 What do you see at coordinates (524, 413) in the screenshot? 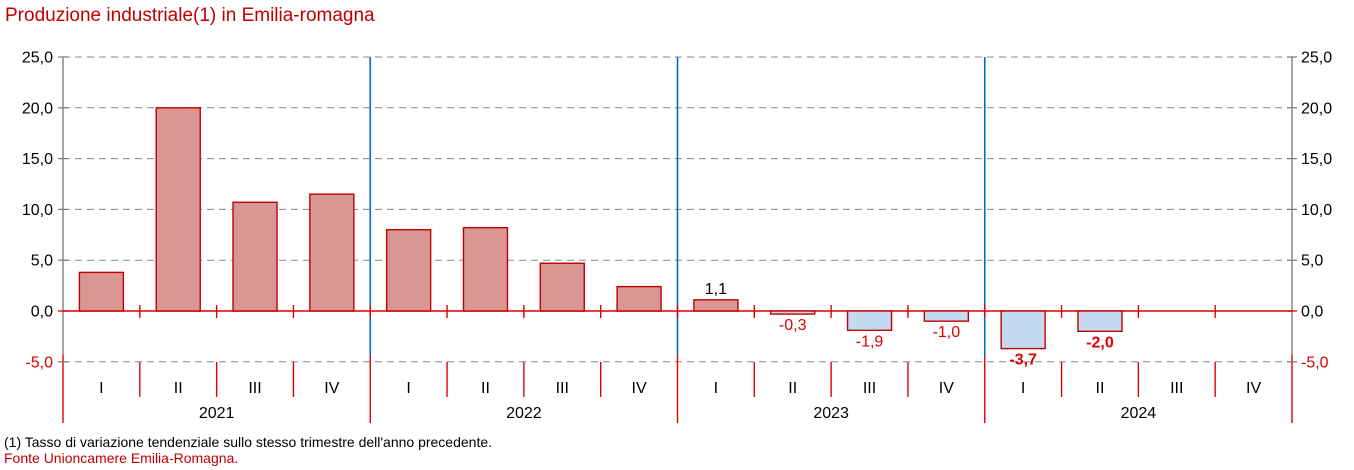
I see `year-label: 2022` at bounding box center [524, 413].